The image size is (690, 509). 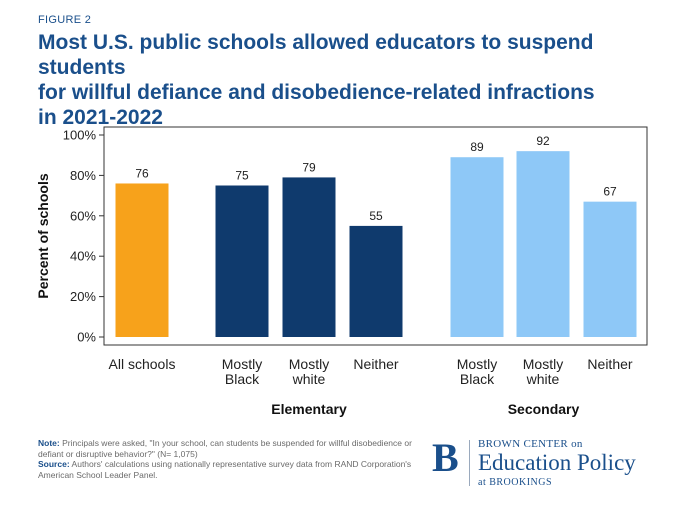 I want to click on y-tick-label: 100%, so click(x=80, y=135).